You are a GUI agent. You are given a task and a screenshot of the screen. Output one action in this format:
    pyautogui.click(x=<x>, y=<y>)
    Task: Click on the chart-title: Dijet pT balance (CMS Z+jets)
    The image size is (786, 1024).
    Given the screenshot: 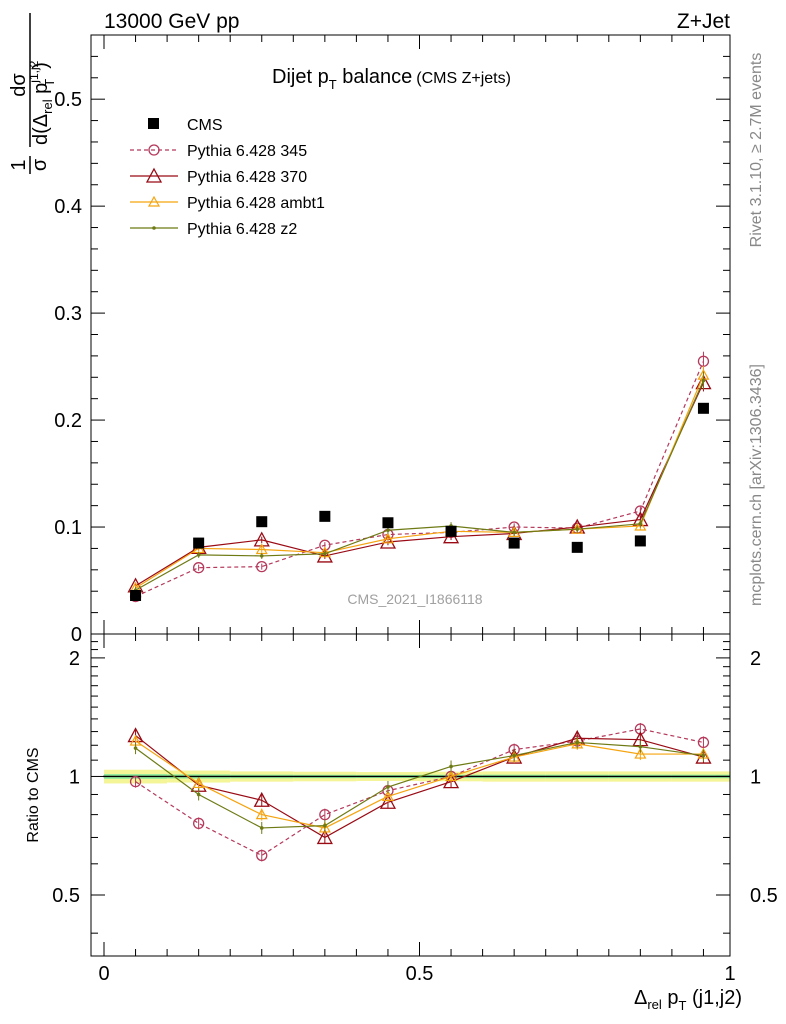 What is the action you would take?
    pyautogui.click(x=391, y=79)
    